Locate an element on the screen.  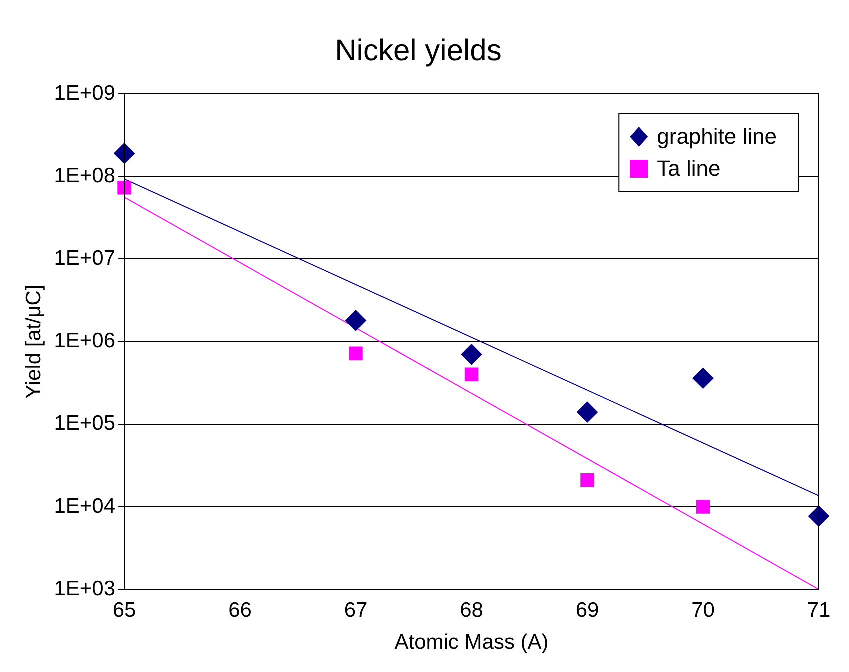
y-tick-label: 1E+04 is located at coordinates (85, 506).